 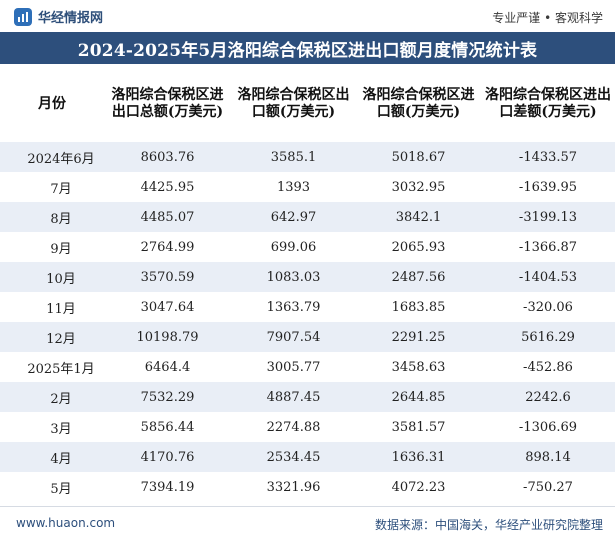 I want to click on cell-import: 4072.23, so click(x=418, y=487).